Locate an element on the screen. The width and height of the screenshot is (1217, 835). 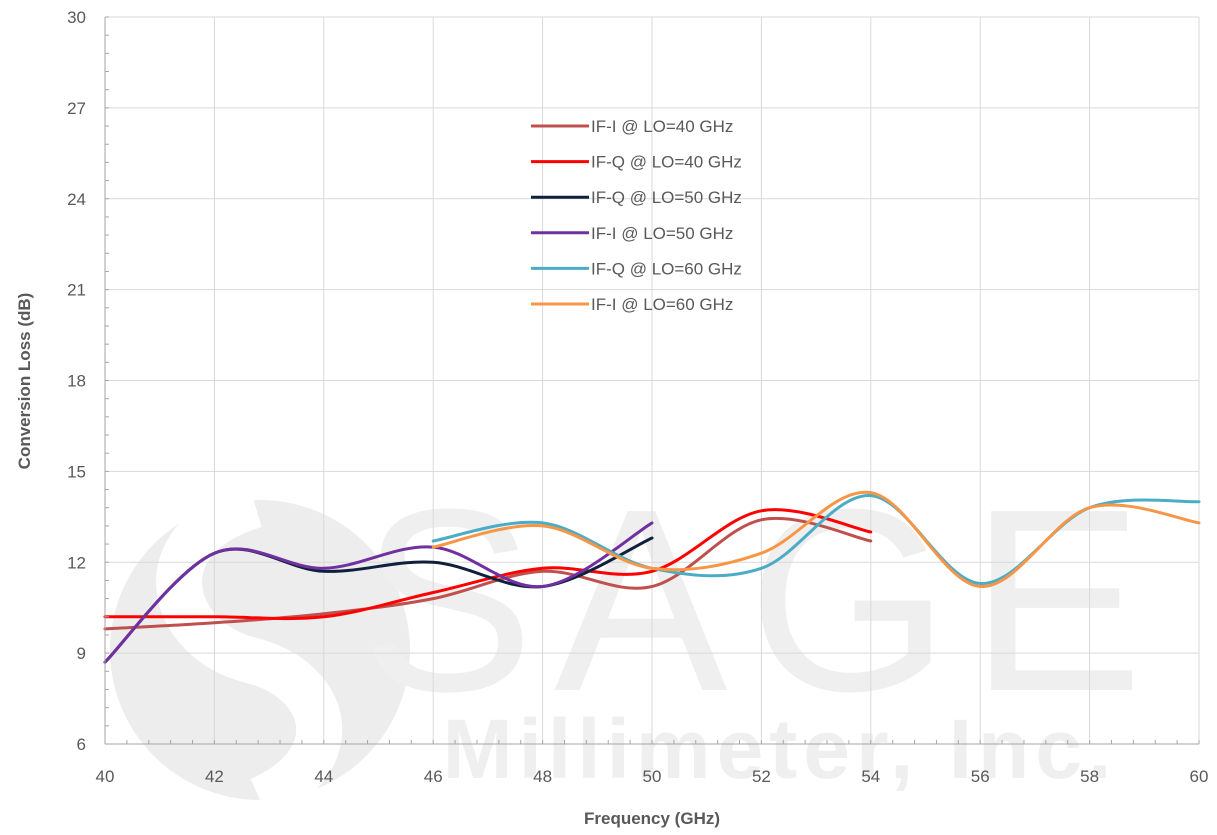
y-tick-label: 21 is located at coordinates (76, 290).